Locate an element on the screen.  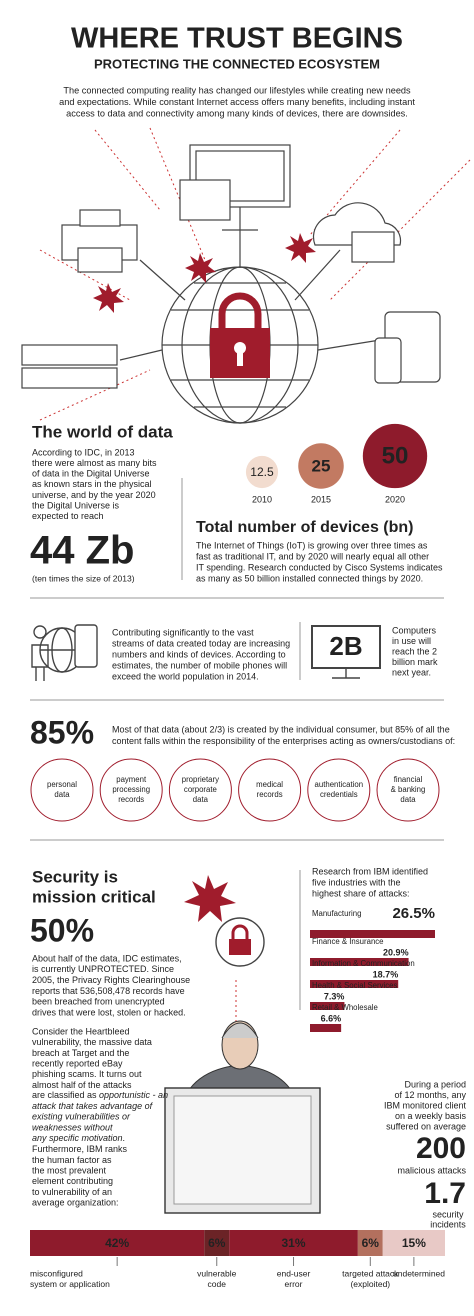
highlight-line: drives that were lost, stolen or hacked. is located at coordinates (109, 1012).